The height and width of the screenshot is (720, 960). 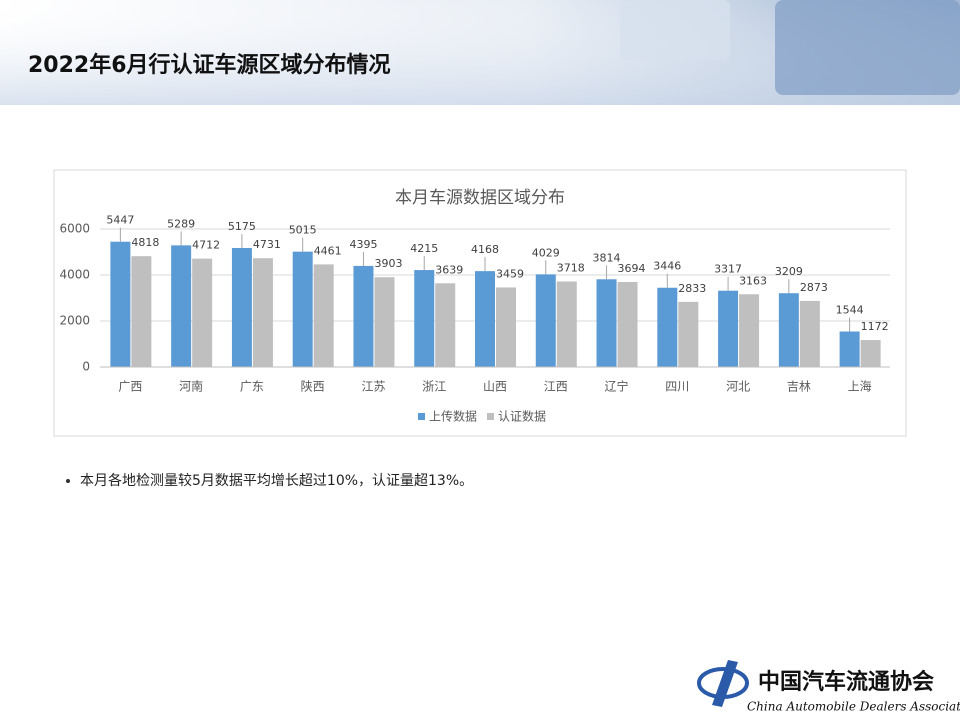 What do you see at coordinates (276, 481) in the screenshot?
I see `bullet-text: 本月各地检测量较5月数据平均增长超过10%，认证量超13%。` at bounding box center [276, 481].